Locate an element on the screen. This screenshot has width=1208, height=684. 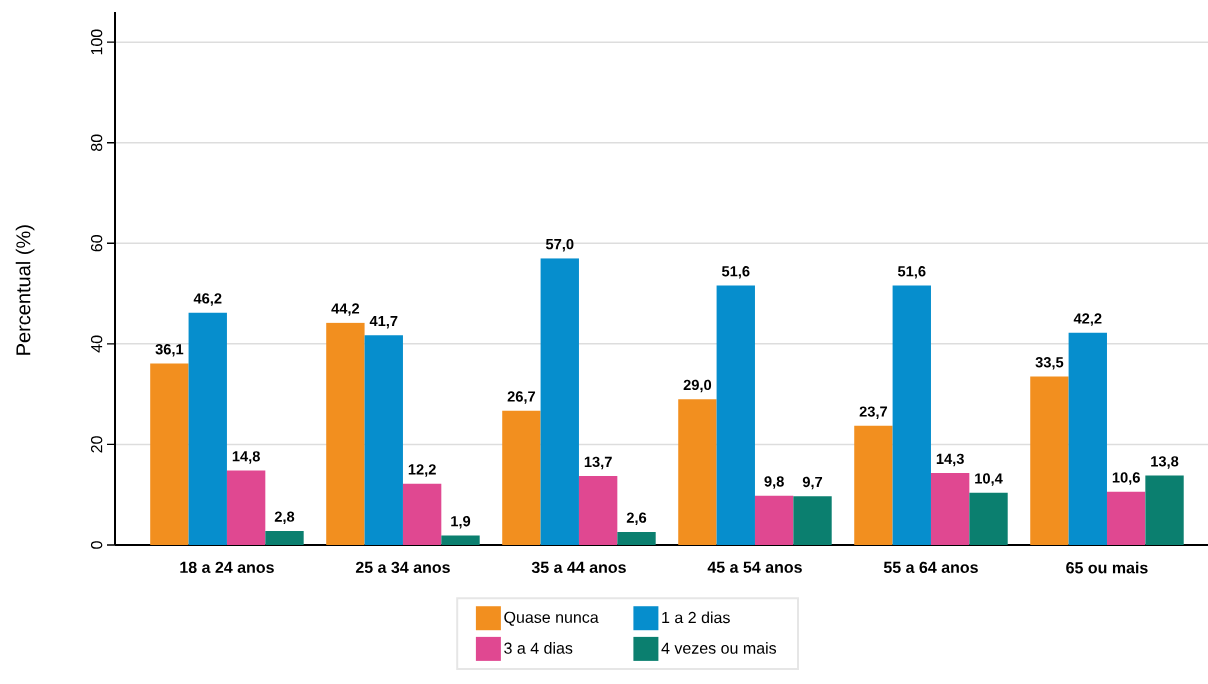
data-label: 2,6 is located at coordinates (636, 518).